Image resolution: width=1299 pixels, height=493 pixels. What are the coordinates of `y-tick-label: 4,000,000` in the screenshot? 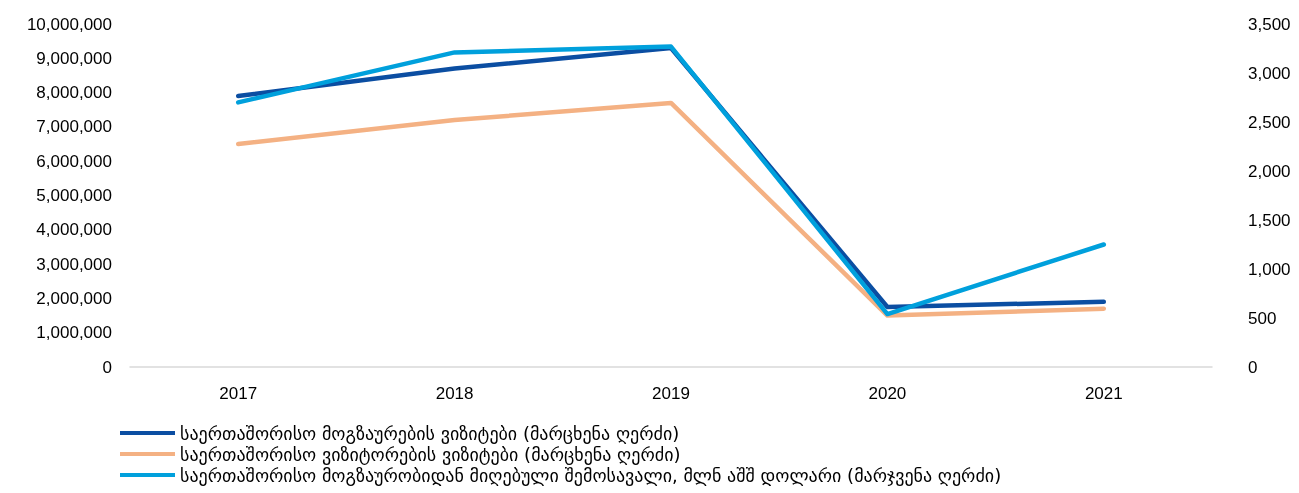 It's located at (74, 230).